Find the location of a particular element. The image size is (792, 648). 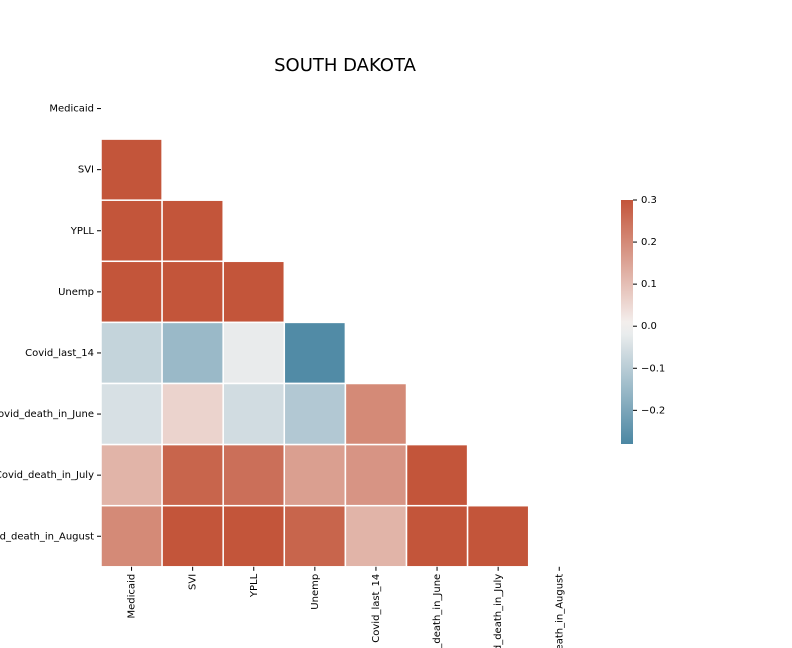

x-tick-label: Medicaid is located at coordinates (132, 596).